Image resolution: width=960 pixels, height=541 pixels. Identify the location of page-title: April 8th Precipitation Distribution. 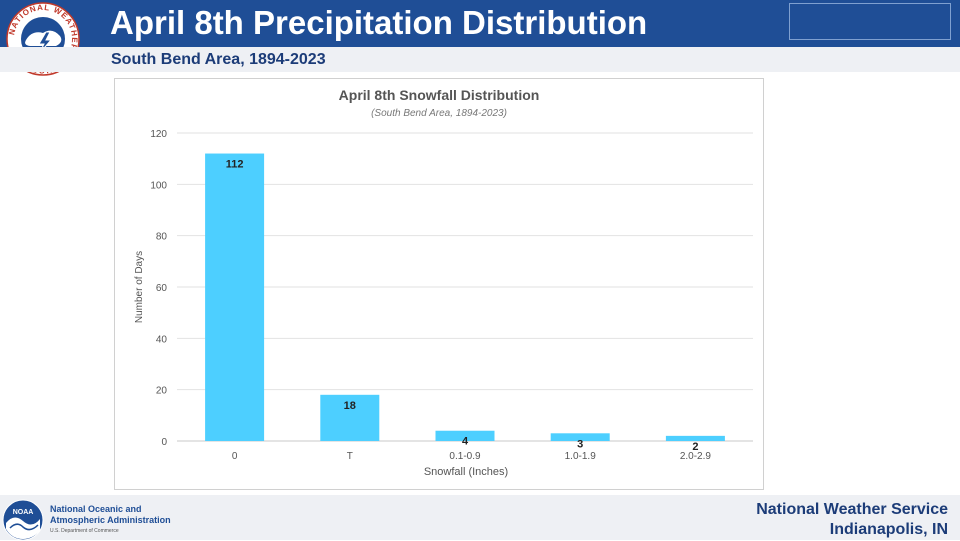
(379, 22).